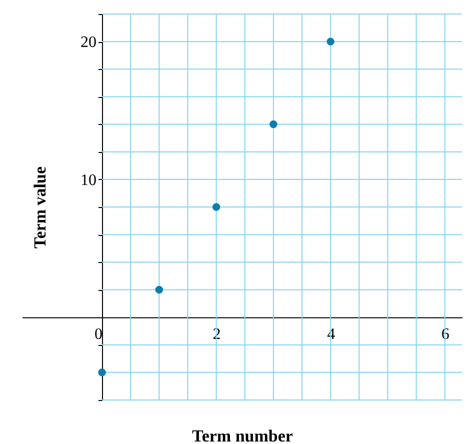 The height and width of the screenshot is (444, 468). Describe the element at coordinates (445, 334) in the screenshot. I see `x-tick-label: 6` at that location.